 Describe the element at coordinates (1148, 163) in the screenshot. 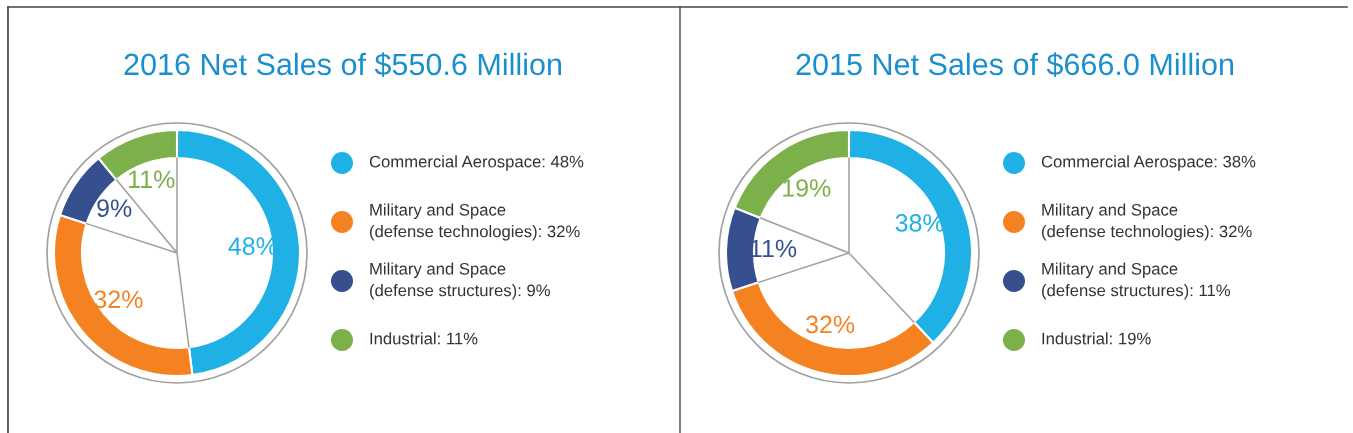

I see `legend-label: Commercial Aerospace: 38%` at that location.